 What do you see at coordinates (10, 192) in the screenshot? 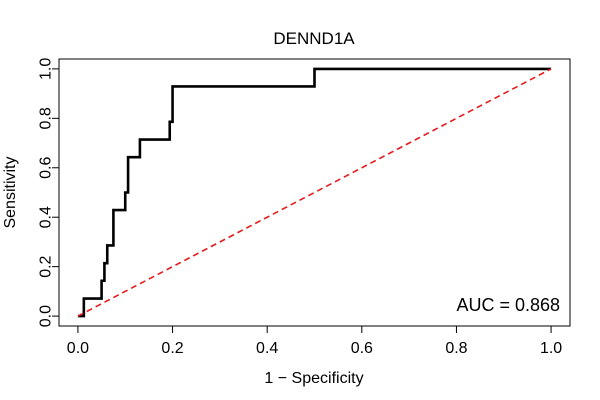
I see `y-axis-label: Sensitivity` at bounding box center [10, 192].